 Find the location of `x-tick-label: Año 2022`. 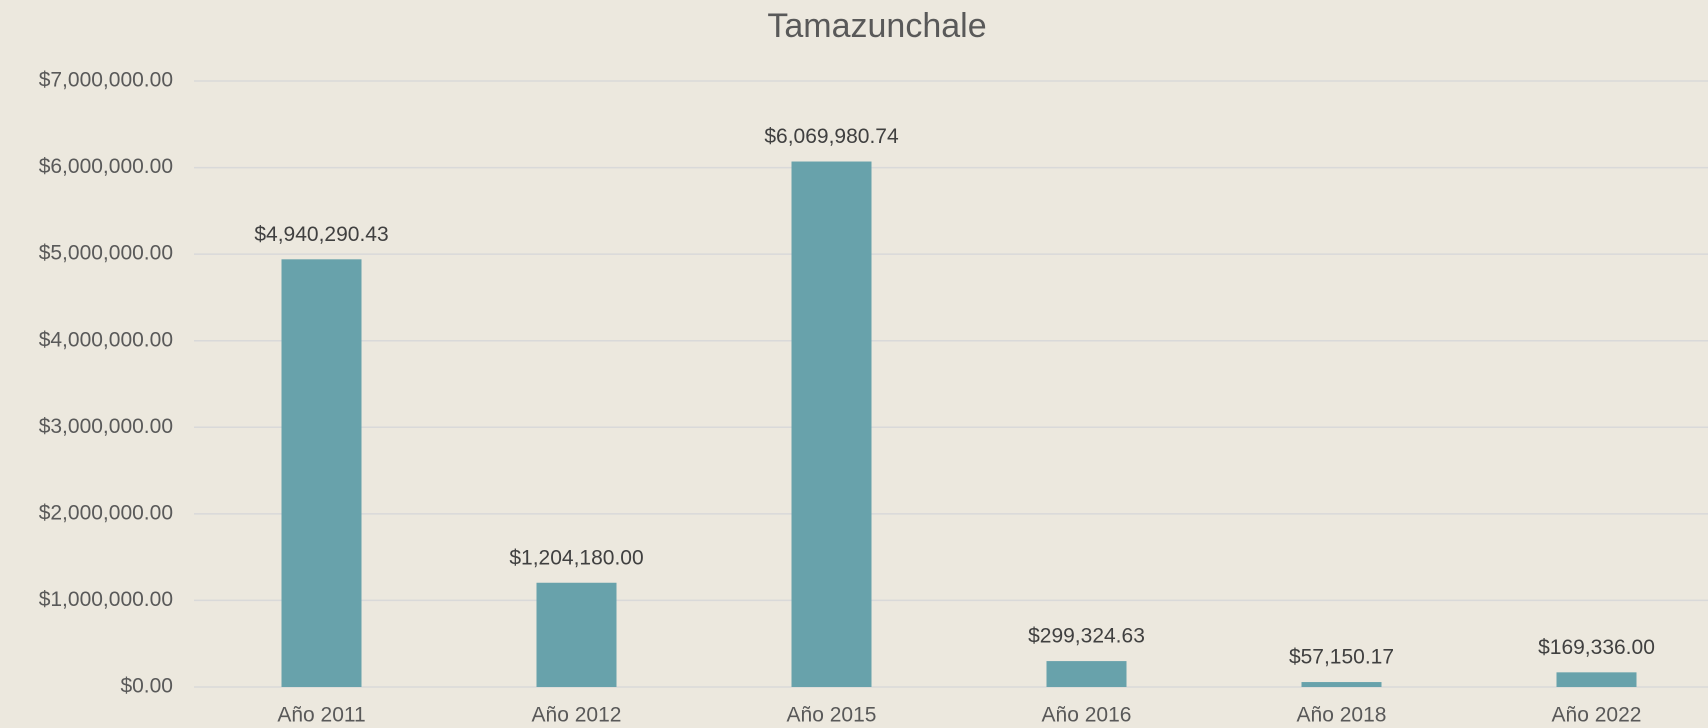

x-tick-label: Año 2022 is located at coordinates (1597, 715).